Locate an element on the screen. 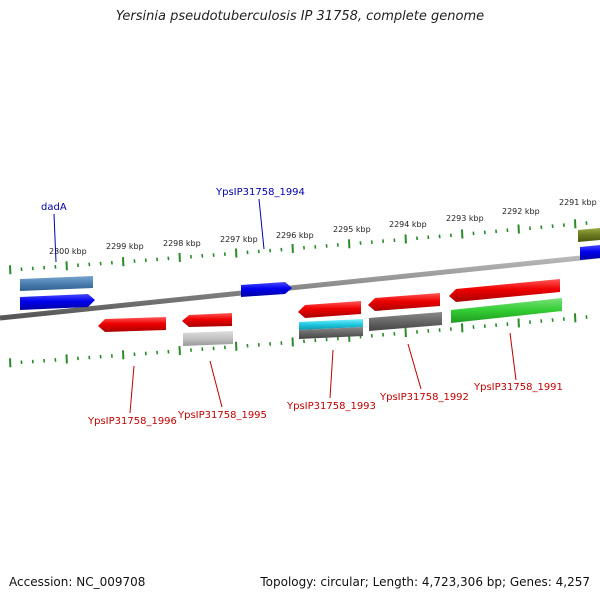 This screenshot has height=600, width=600. gene-YpsIP31758_1995-box is located at coordinates (207, 320).